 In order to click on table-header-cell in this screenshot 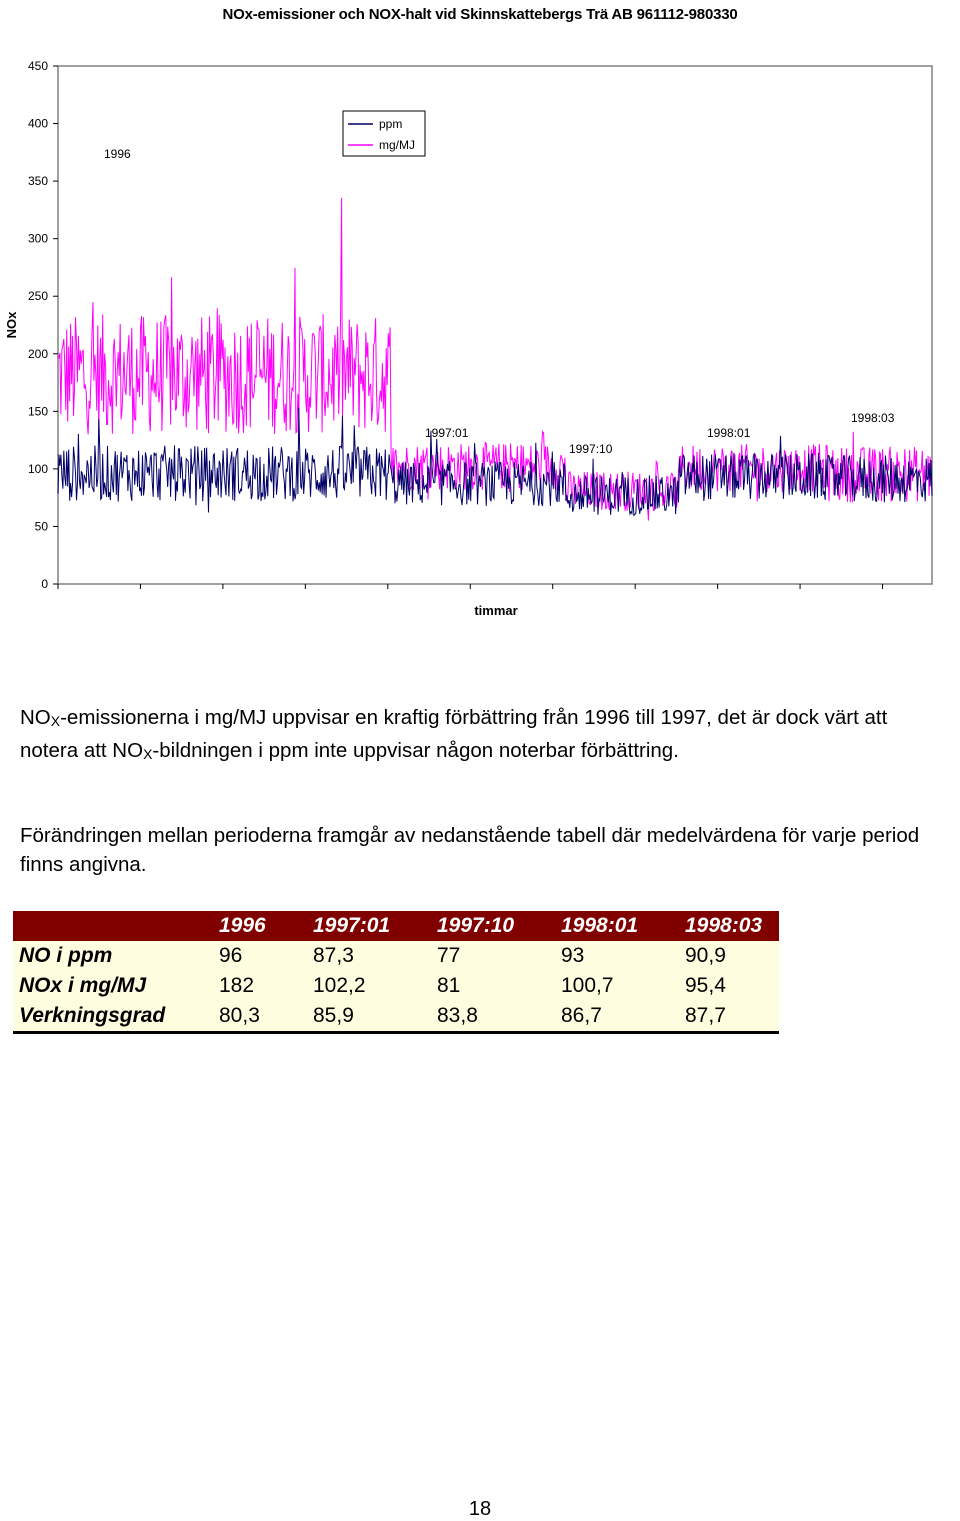, I will do `click(113, 926)`.